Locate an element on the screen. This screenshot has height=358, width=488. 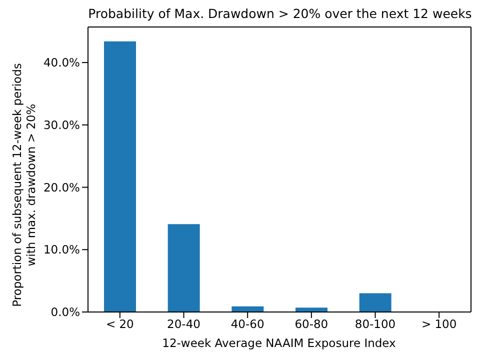
y-tick-label: 10.0% is located at coordinates (61, 249).